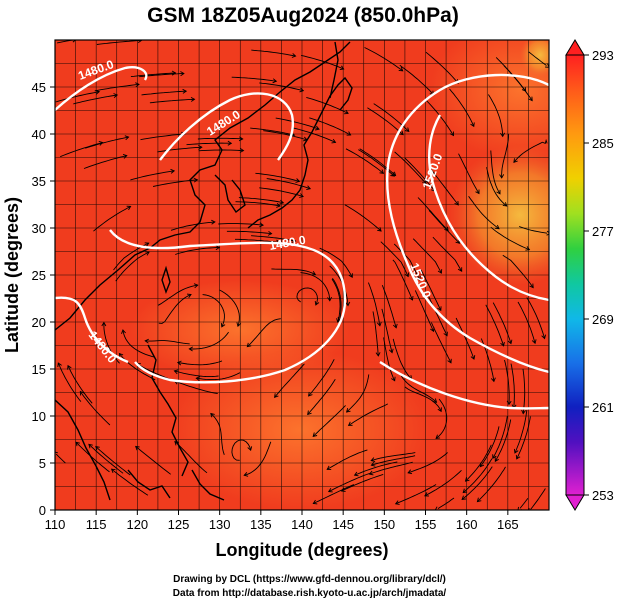 The image size is (619, 605). What do you see at coordinates (575, 47) in the screenshot?
I see `colorbar-top-arrow` at bounding box center [575, 47].